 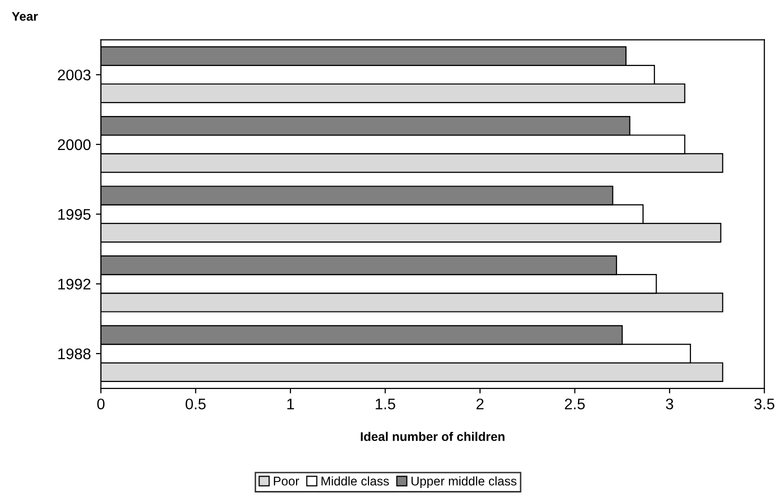 I want to click on x-tick-label: 3.5, so click(x=764, y=404).